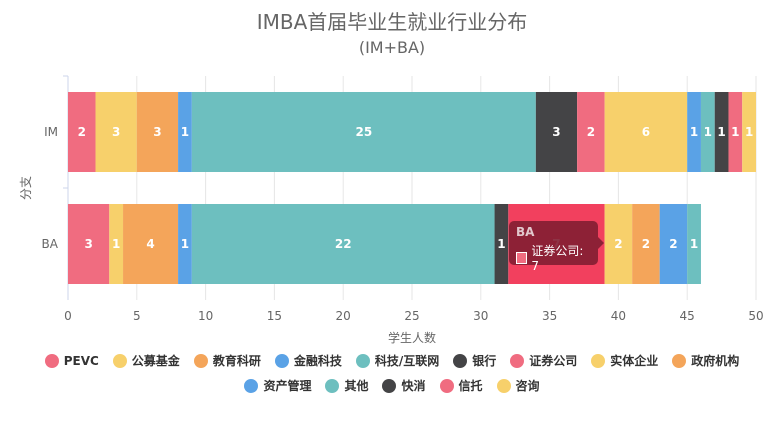 The height and width of the screenshot is (422, 784). What do you see at coordinates (755, 316) in the screenshot?
I see `x-tick-label: 50` at bounding box center [755, 316].